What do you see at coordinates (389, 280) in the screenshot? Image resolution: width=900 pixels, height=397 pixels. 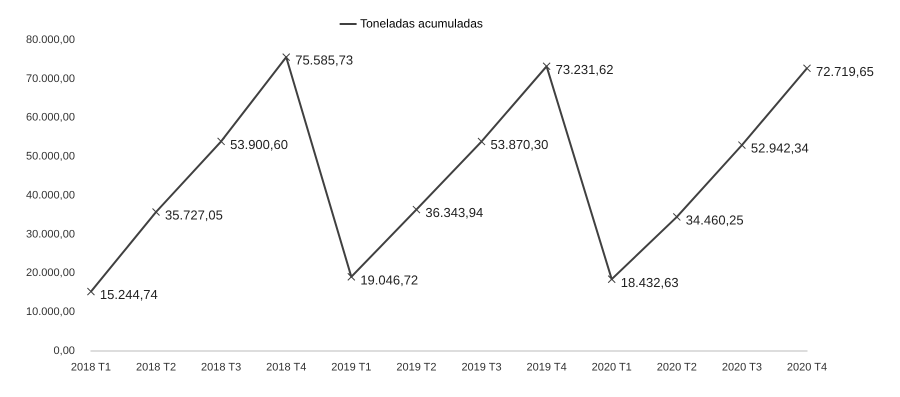 I see `data-label: 19.046,72` at bounding box center [389, 280].